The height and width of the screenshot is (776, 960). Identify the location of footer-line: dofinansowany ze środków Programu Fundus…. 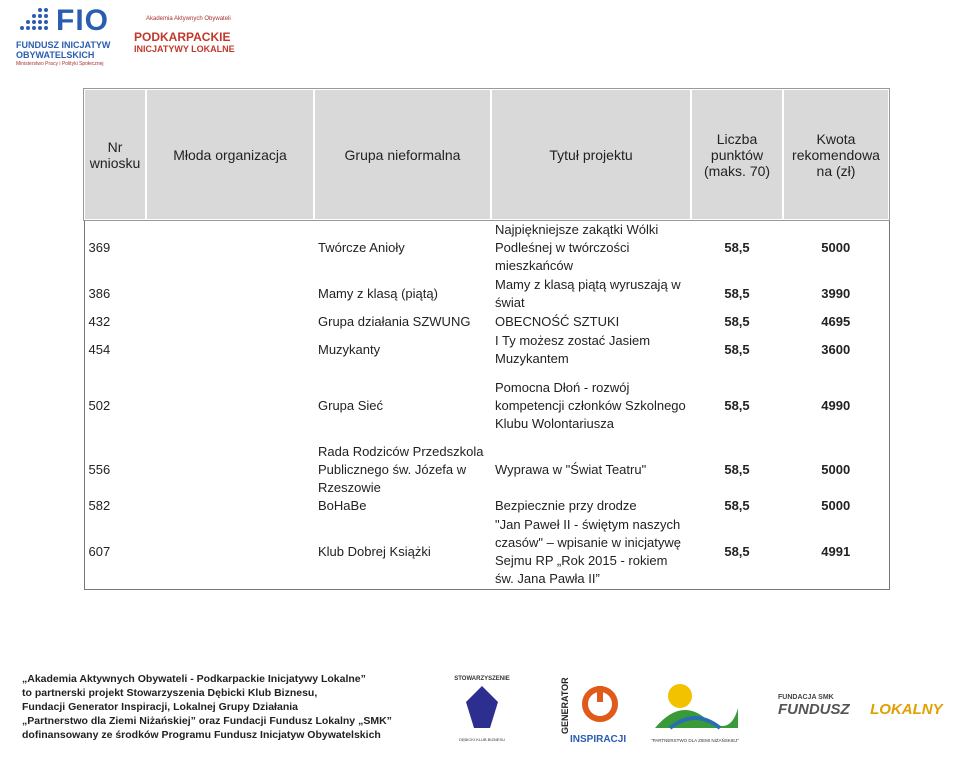
(201, 735).